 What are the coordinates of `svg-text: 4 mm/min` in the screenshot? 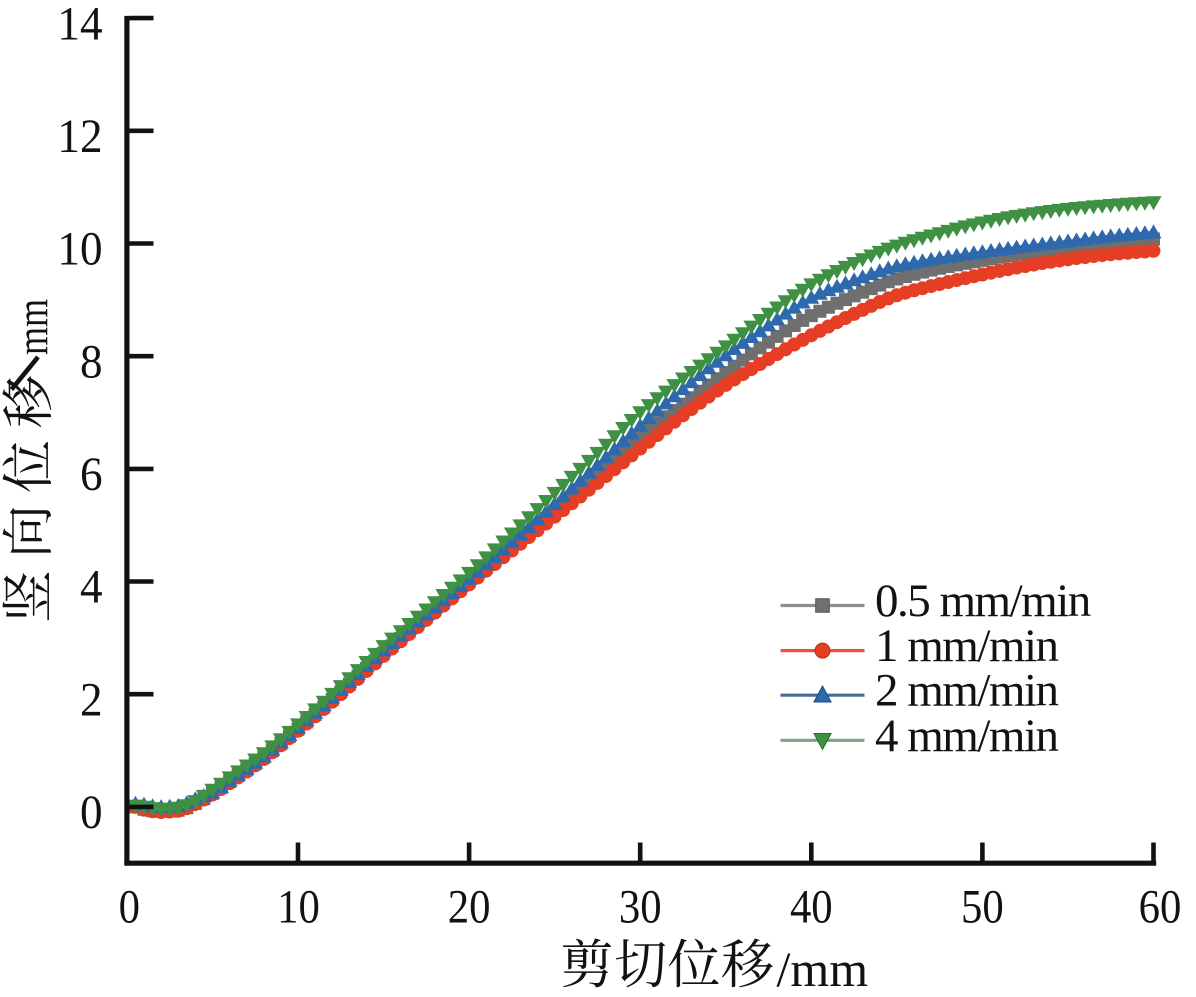 It's located at (967, 736).